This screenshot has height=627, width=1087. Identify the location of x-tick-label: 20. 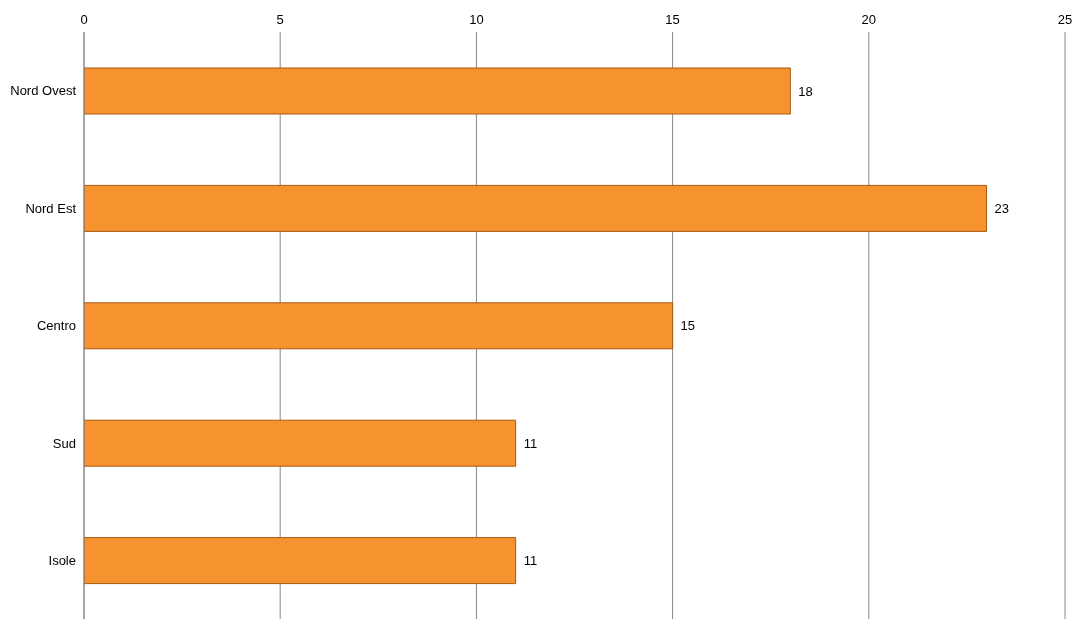
(869, 19).